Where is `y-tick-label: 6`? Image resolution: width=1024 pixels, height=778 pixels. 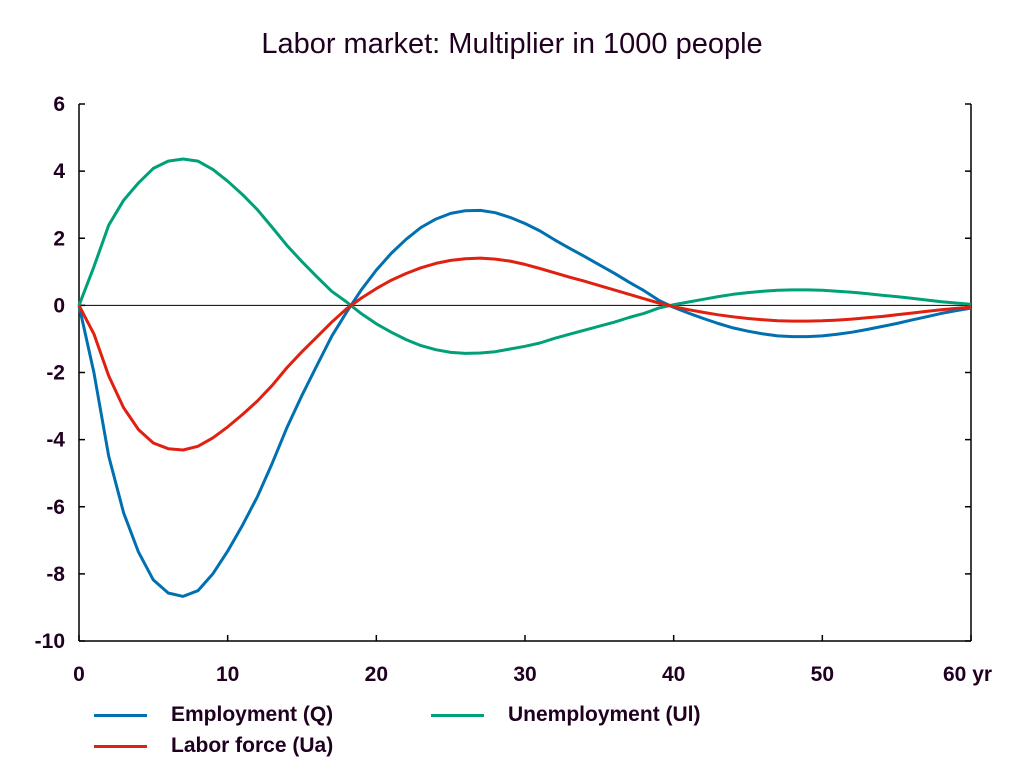
y-tick-label: 6 is located at coordinates (59, 104).